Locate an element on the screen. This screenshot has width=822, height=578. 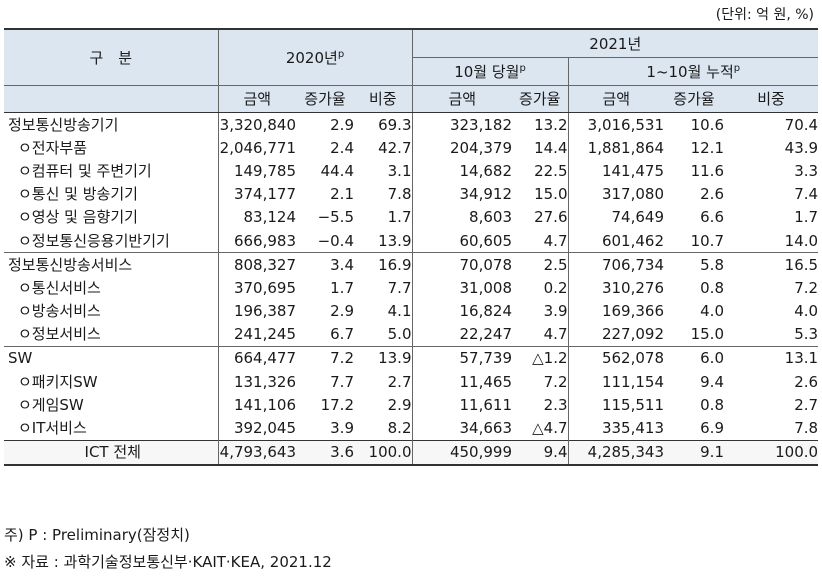
cell-value: 141,475 is located at coordinates (615, 171).